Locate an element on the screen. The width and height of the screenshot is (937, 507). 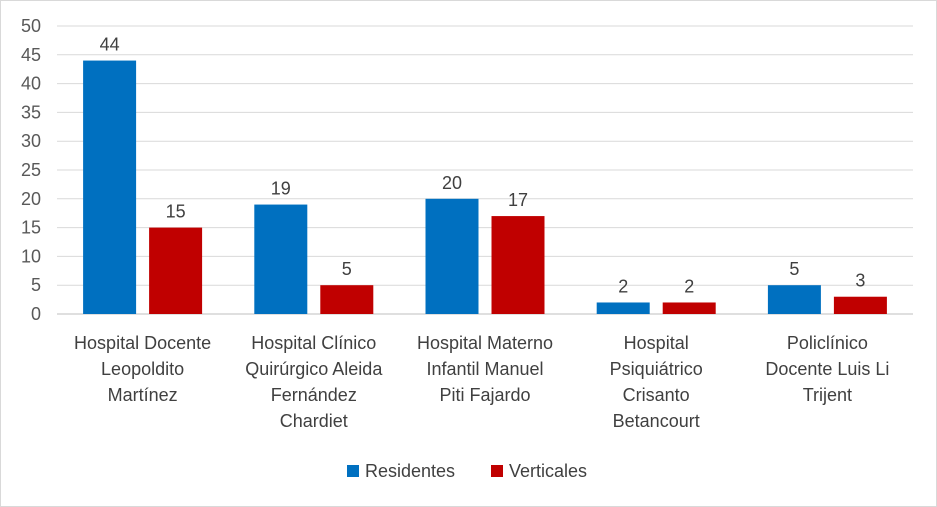
data-label: 17 is located at coordinates (518, 200).